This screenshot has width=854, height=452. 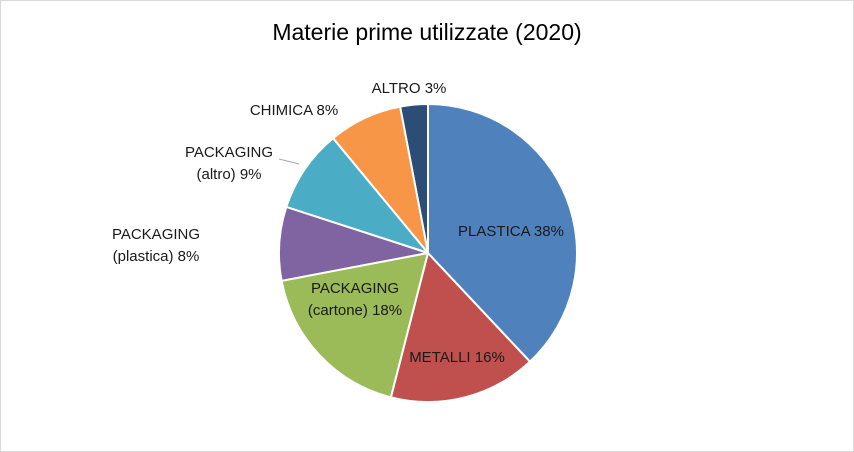 I want to click on data-label: PACKAGING (altro) 9%, so click(x=229, y=164).